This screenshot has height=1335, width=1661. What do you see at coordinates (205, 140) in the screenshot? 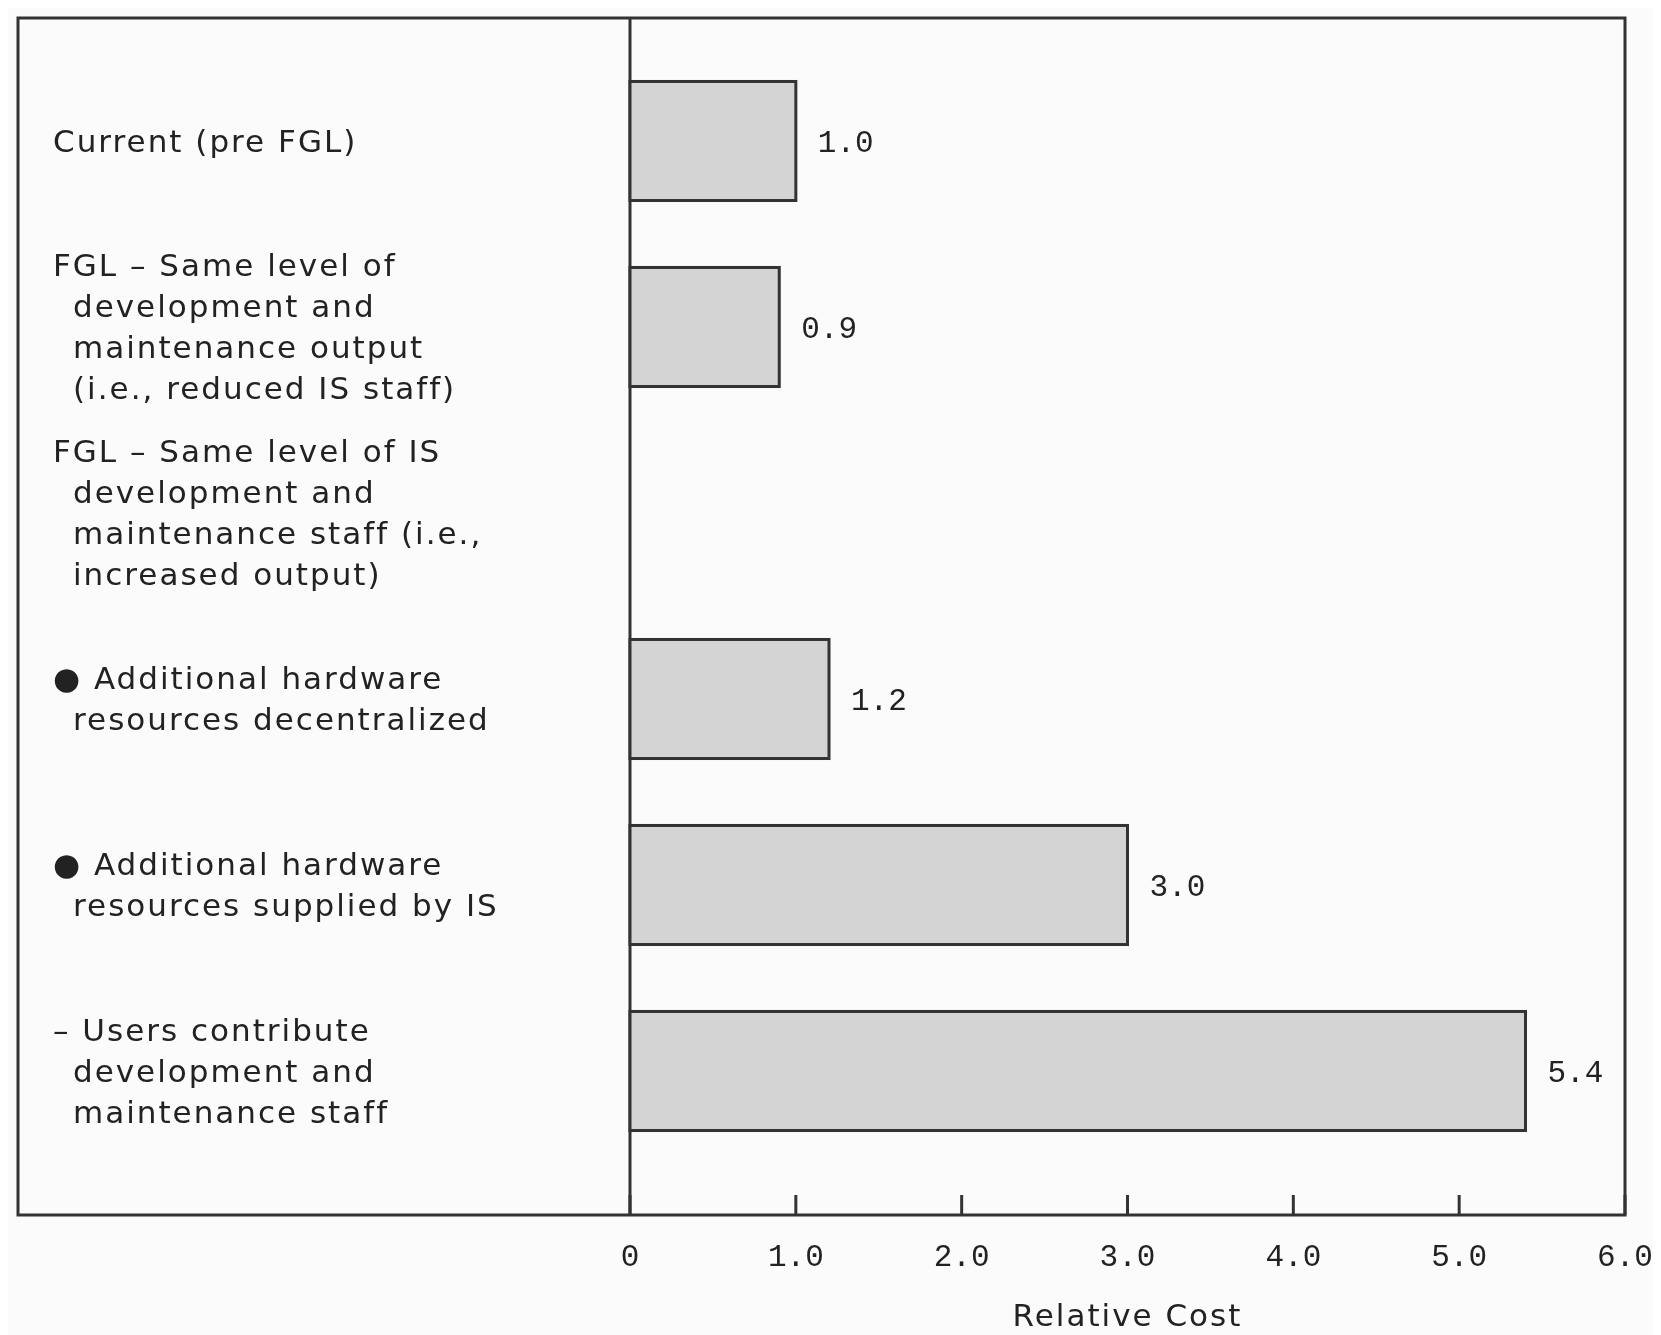
I see `y-tick-label: Current (pre FGL)` at bounding box center [205, 140].